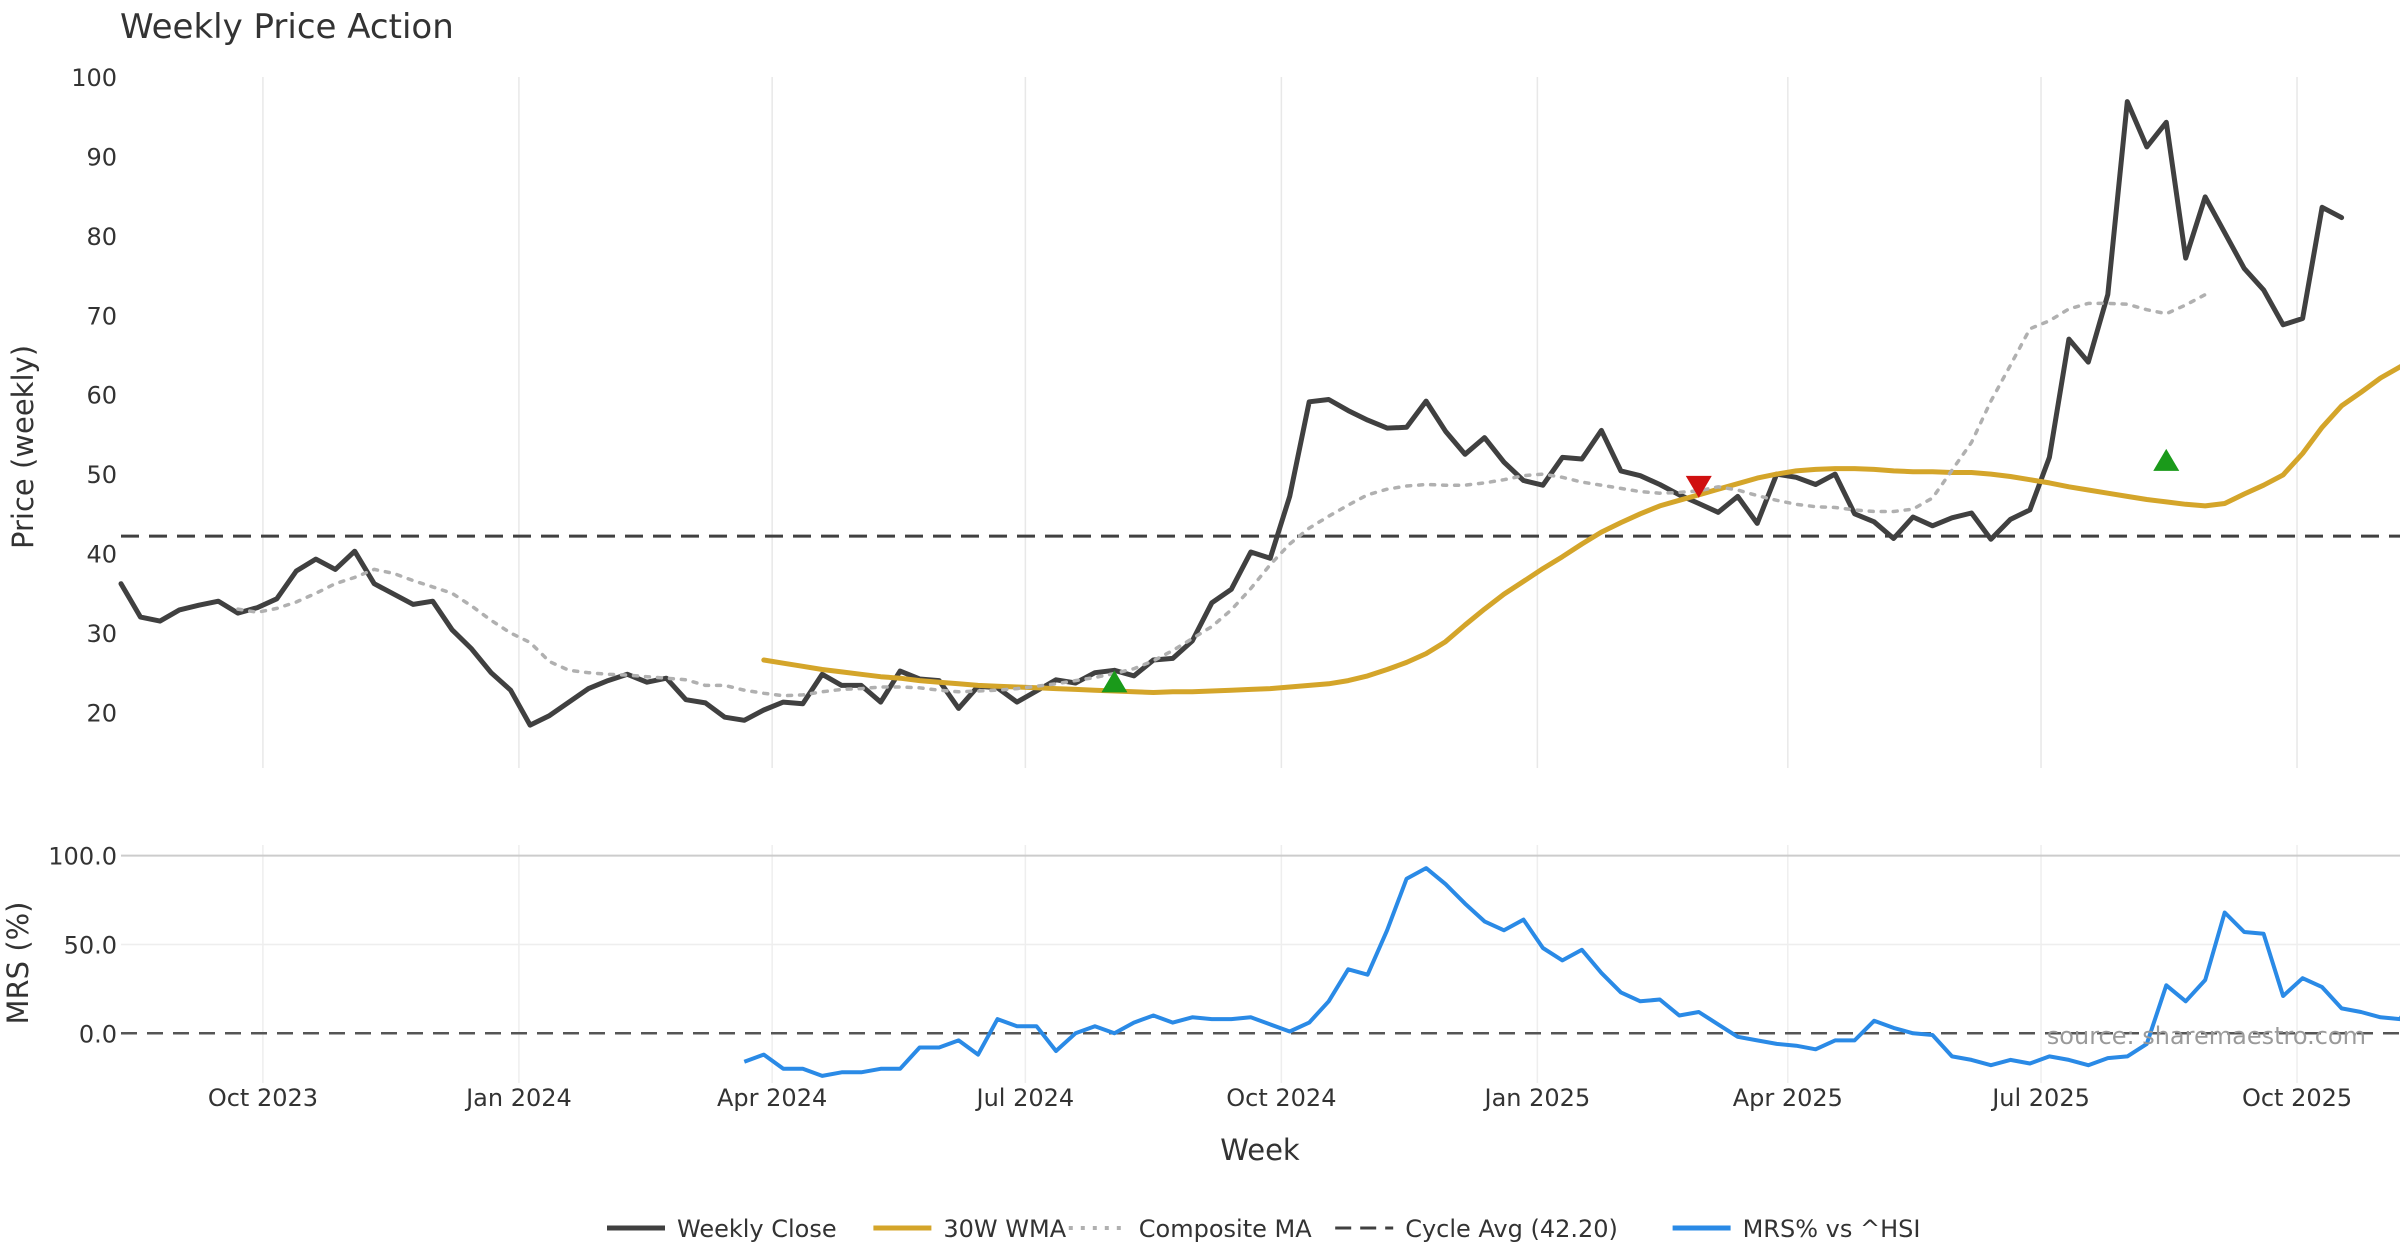  I want to click on legend-item: Cycle Avg (42.20), so click(1476, 1229).